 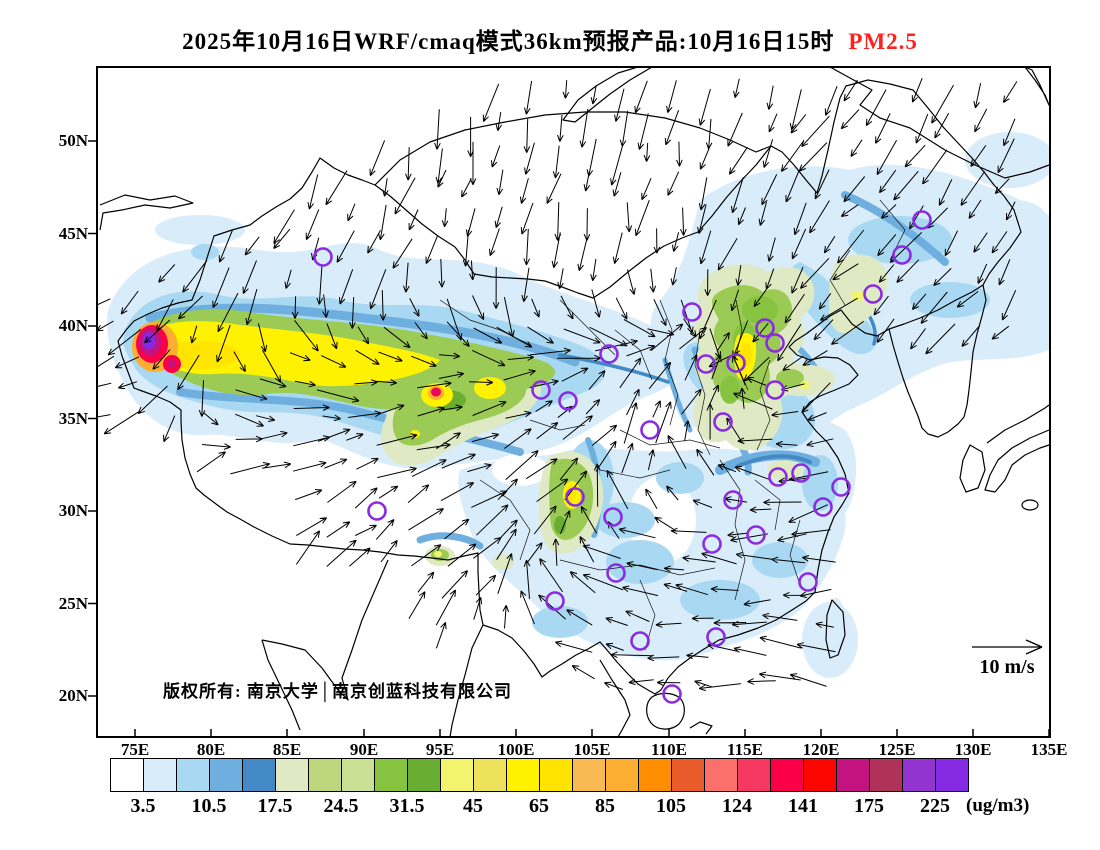 What do you see at coordinates (998, 805) in the screenshot?
I see `color-scale-unit: (ug/m3)` at bounding box center [998, 805].